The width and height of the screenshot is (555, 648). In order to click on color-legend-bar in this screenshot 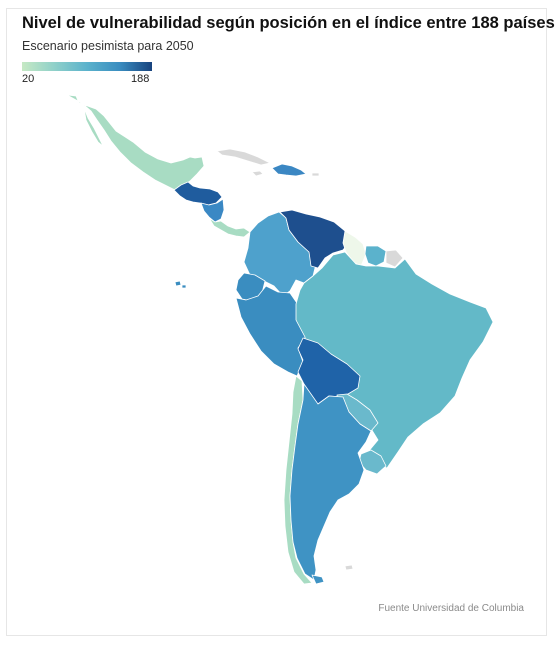, I will do `click(87, 66)`.